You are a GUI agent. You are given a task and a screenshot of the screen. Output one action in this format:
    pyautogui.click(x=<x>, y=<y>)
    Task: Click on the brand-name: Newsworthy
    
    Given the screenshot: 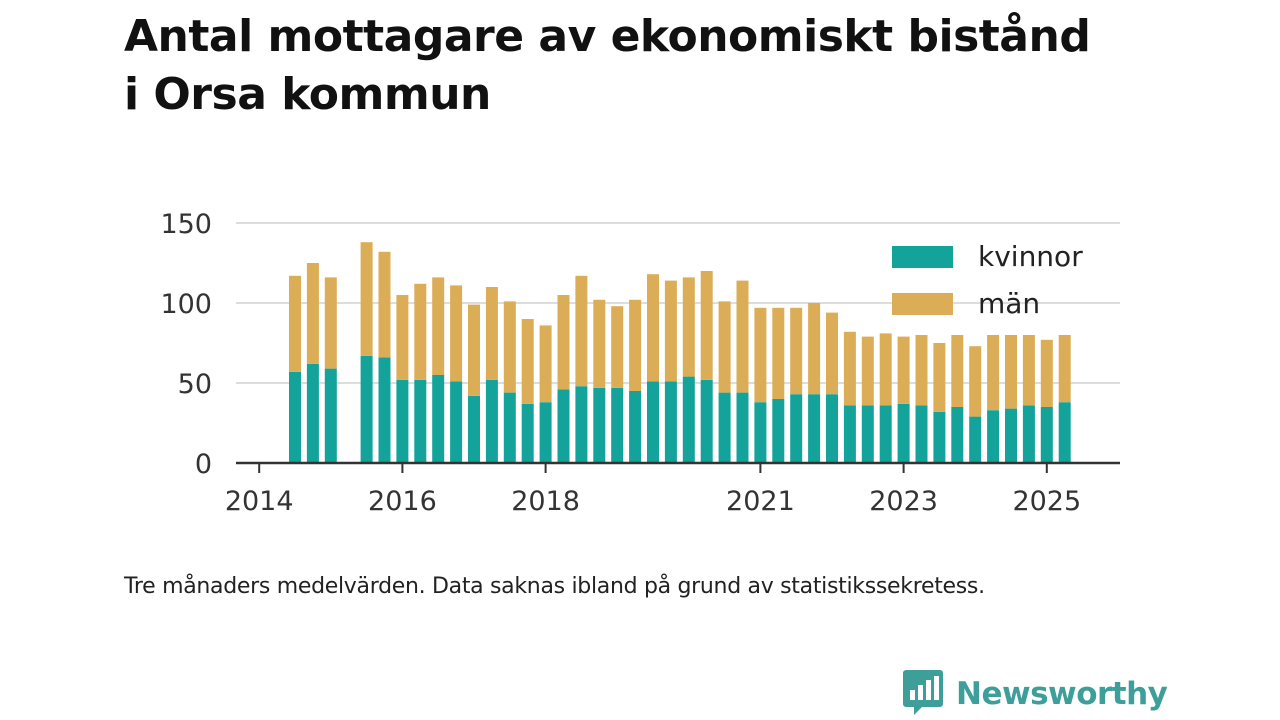 What is the action you would take?
    pyautogui.click(x=1062, y=694)
    